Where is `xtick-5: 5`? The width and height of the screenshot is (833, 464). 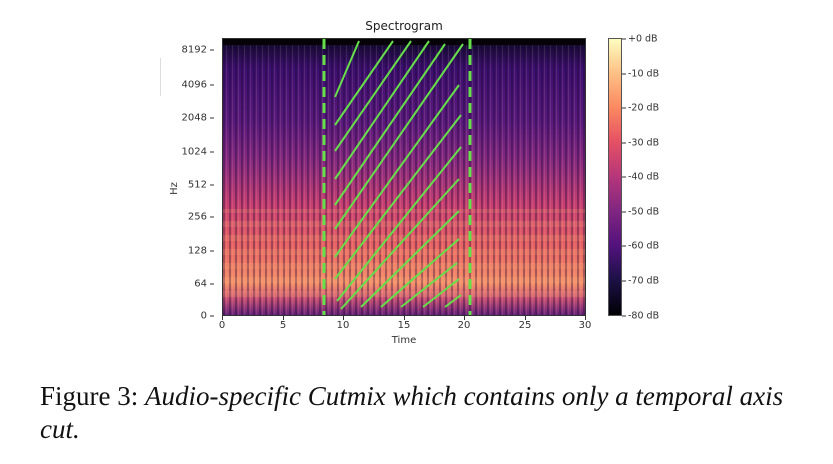
xtick-5: 5 is located at coordinates (283, 325).